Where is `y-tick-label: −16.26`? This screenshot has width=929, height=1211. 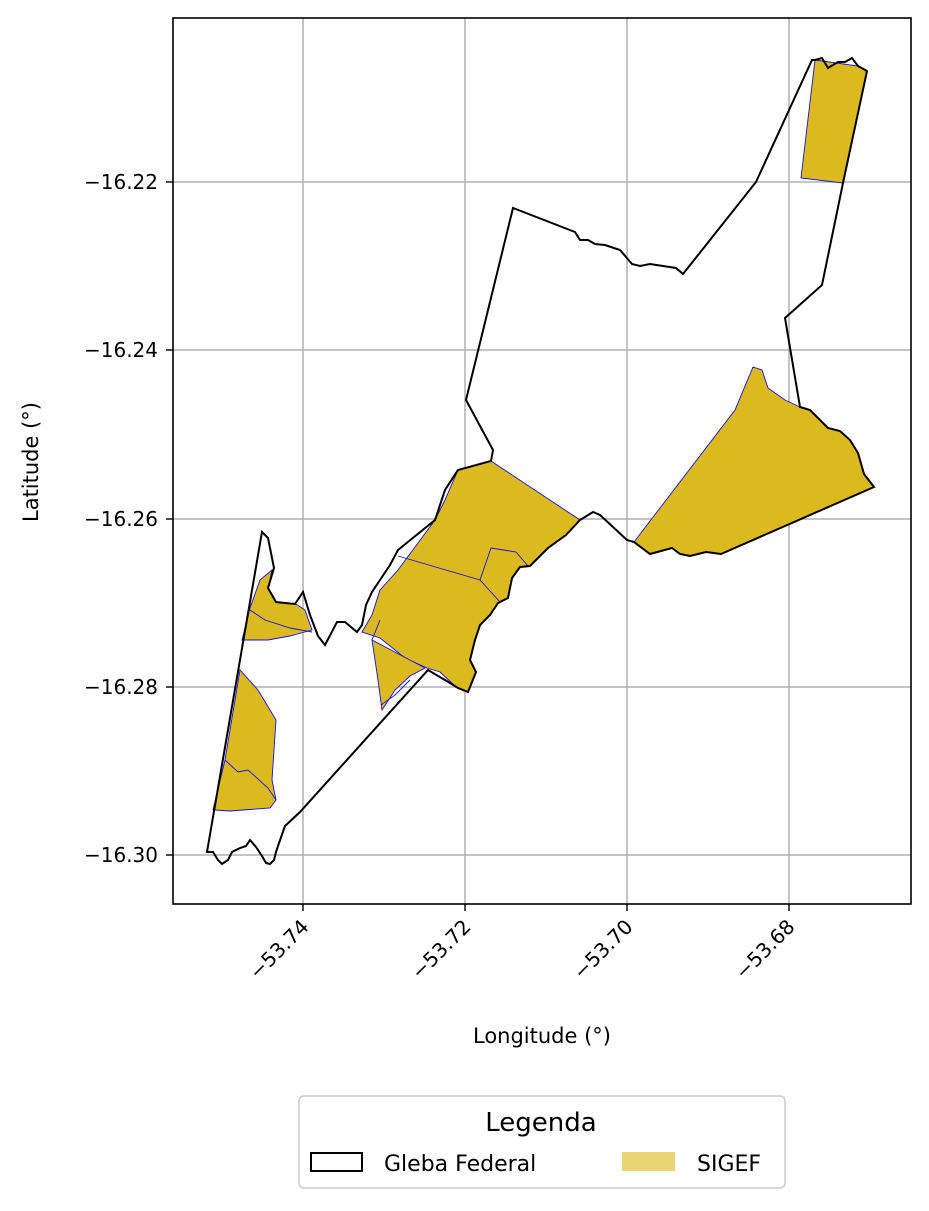
y-tick-label: −16.26 is located at coordinates (121, 519).